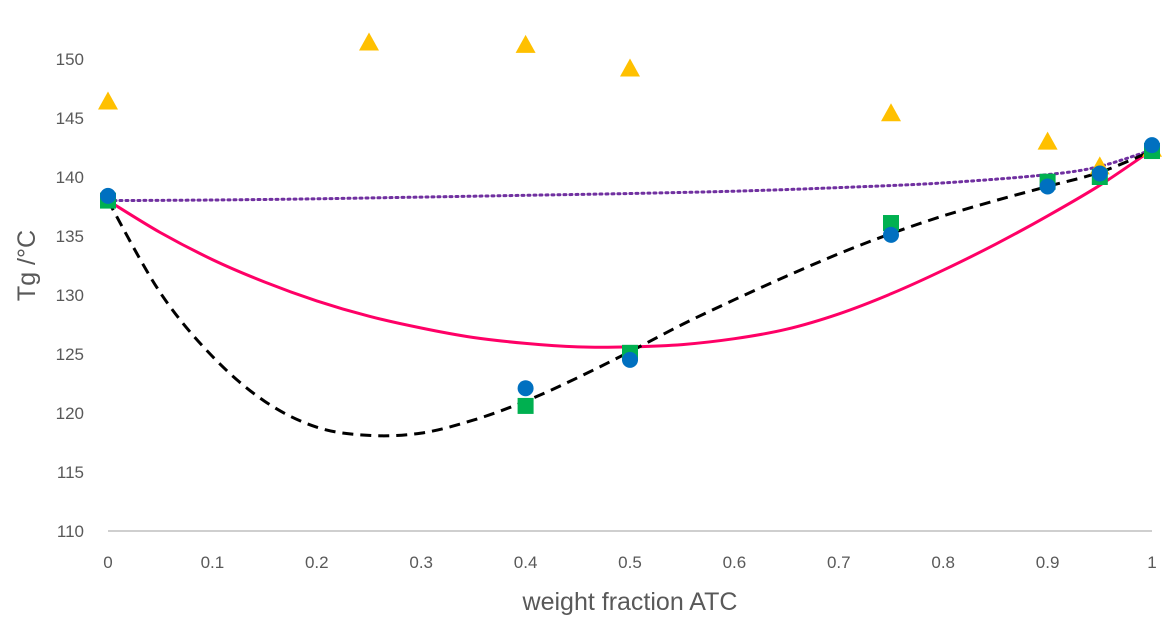 The image size is (1176, 621). I want to click on y-tick-label: 135, so click(70, 236).